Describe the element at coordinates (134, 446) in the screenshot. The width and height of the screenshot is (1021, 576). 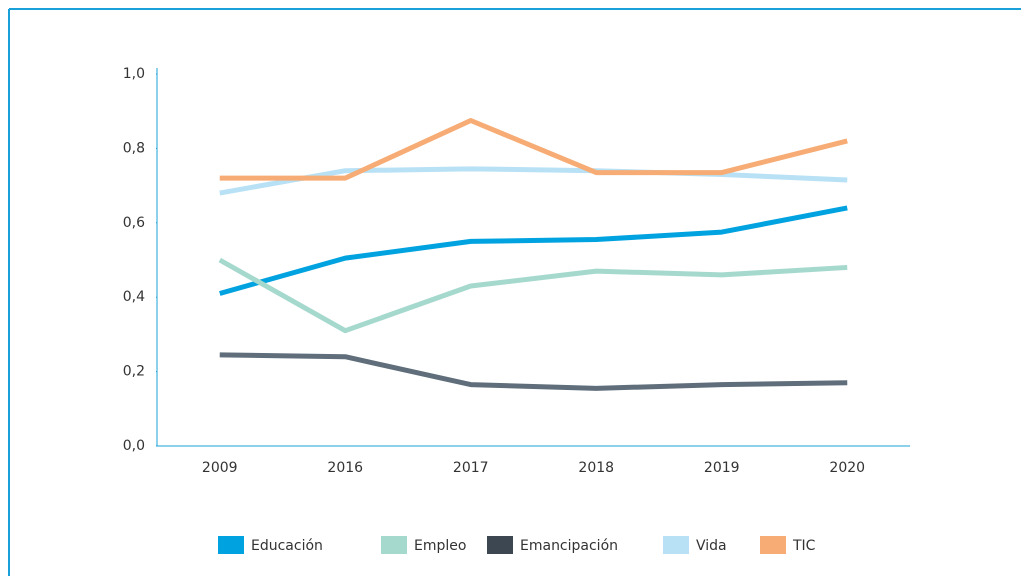
I see `y-tick-label: 0,0` at that location.